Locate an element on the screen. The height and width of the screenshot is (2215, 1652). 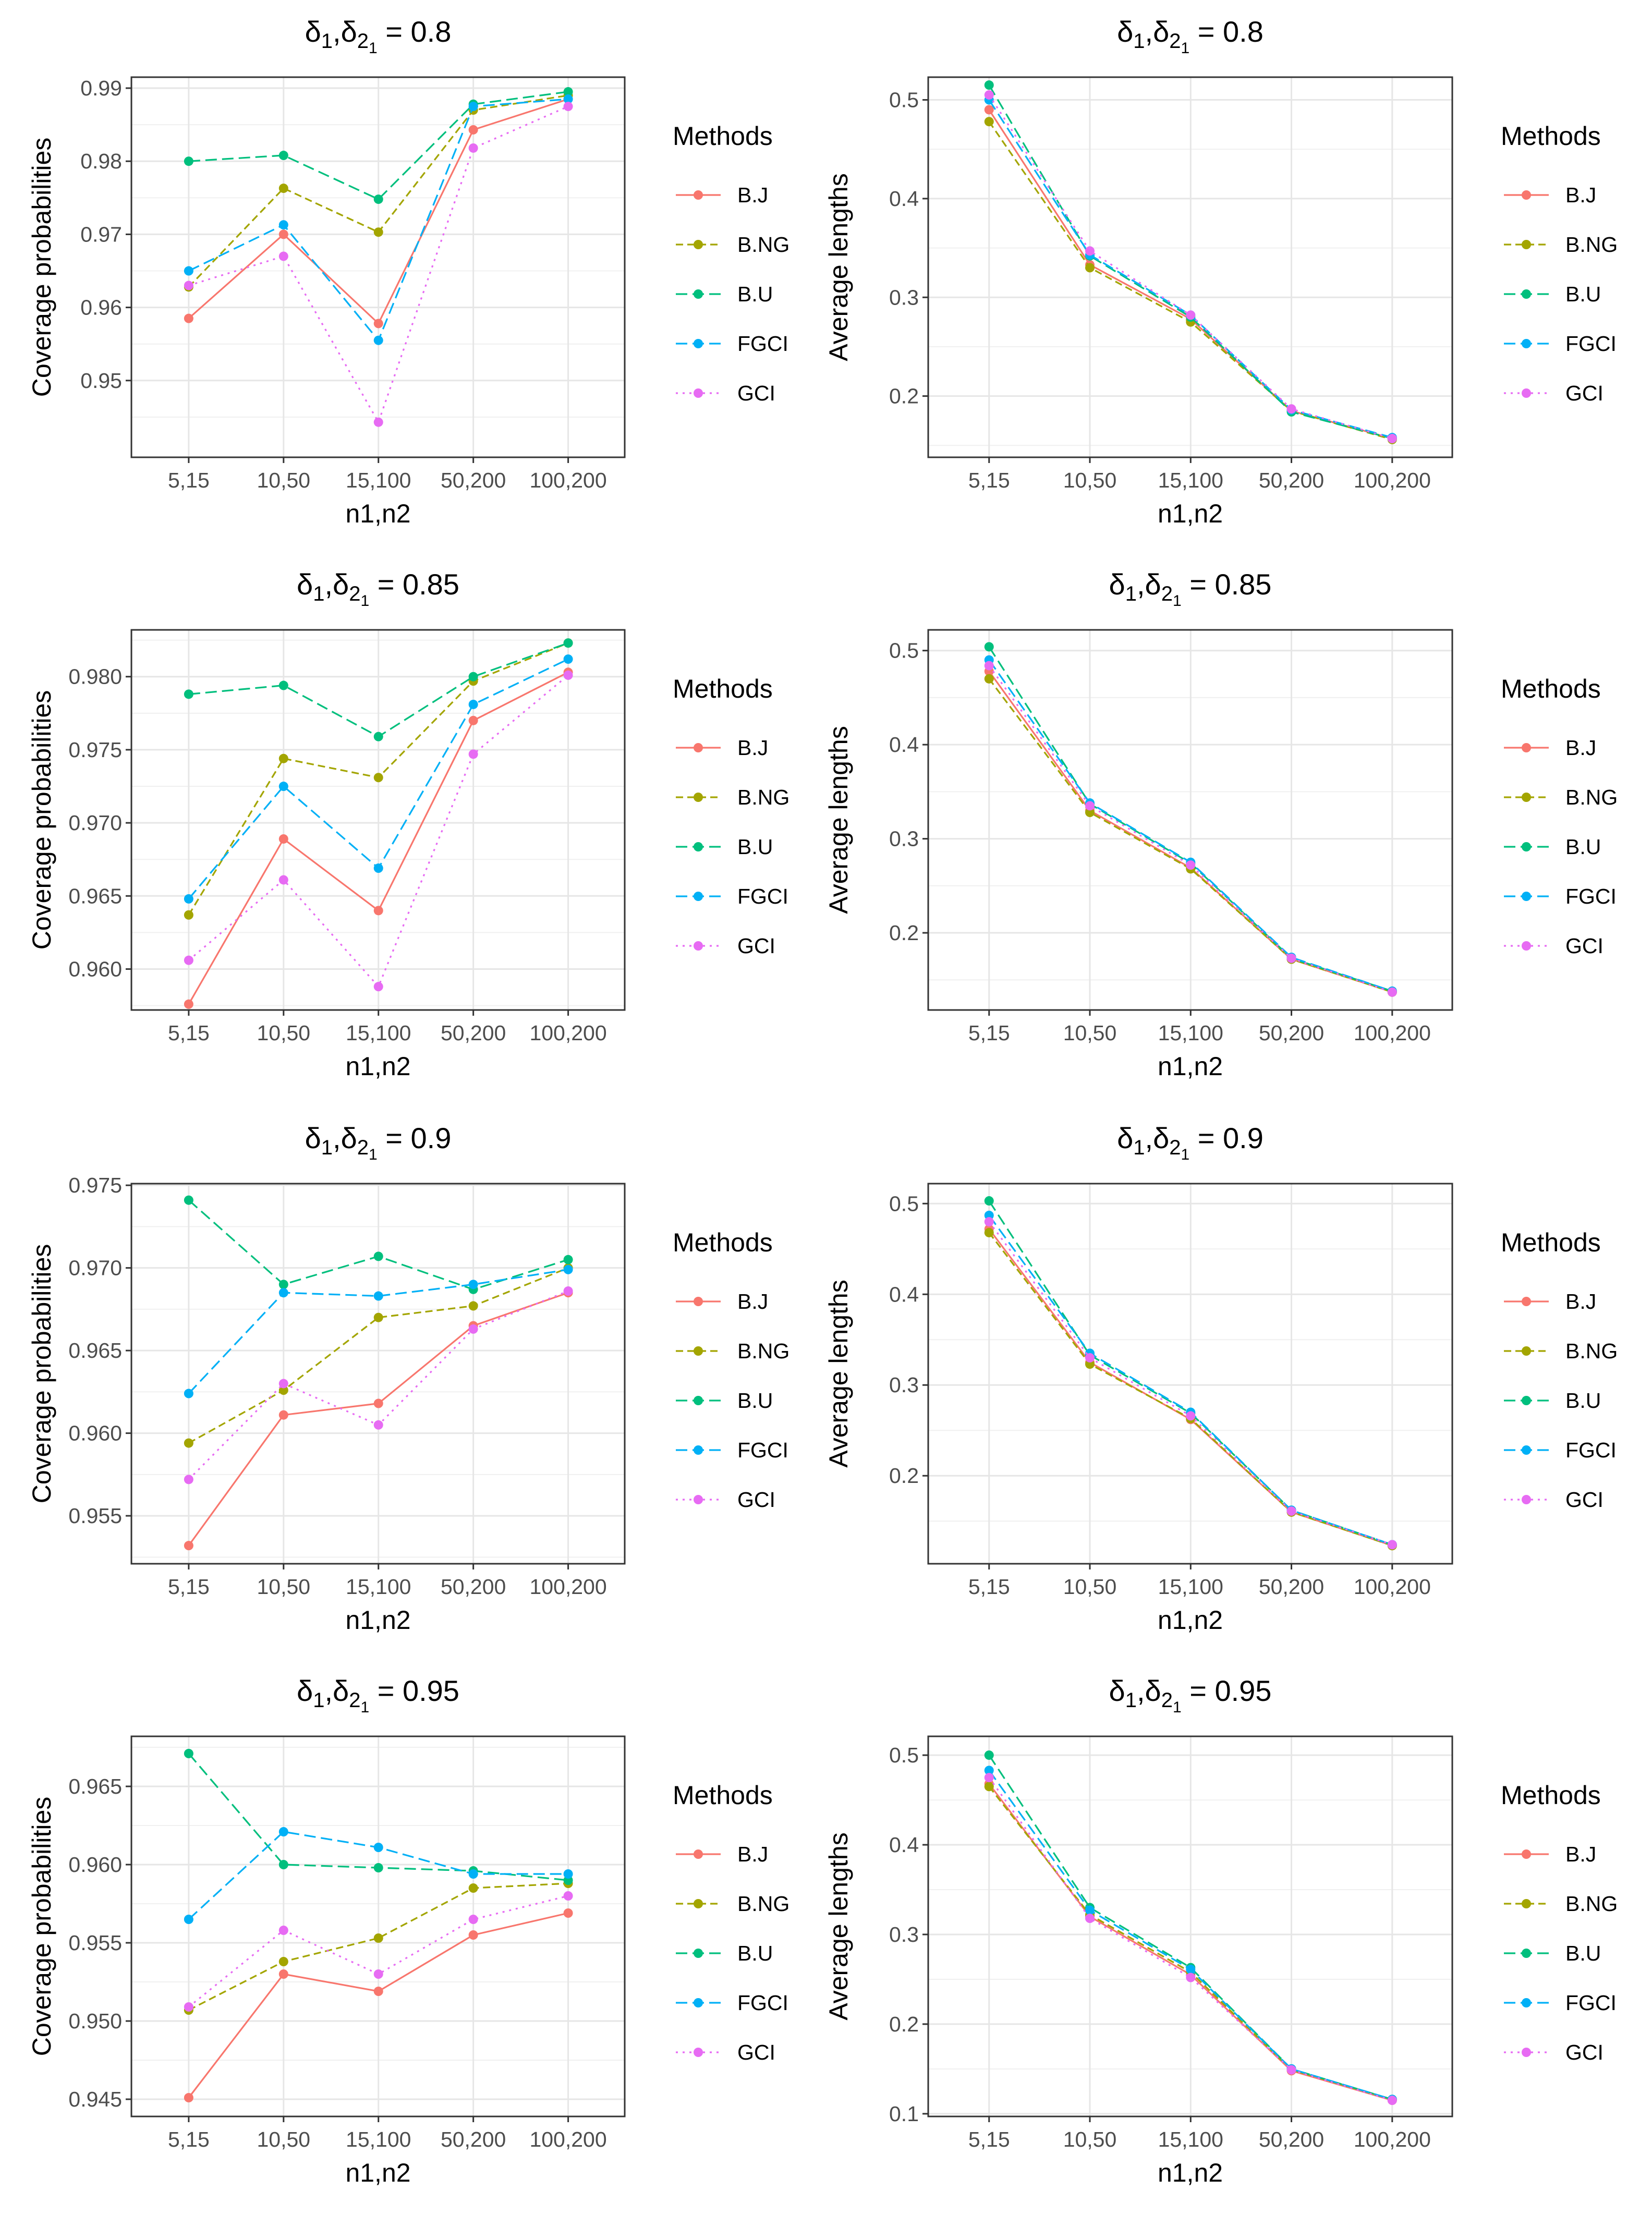
legend-label: FGCI is located at coordinates (1591, 896).